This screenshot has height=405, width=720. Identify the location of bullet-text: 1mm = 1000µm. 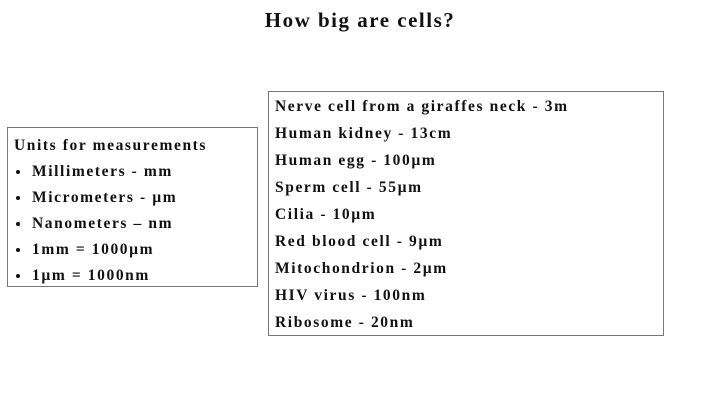
(93, 249).